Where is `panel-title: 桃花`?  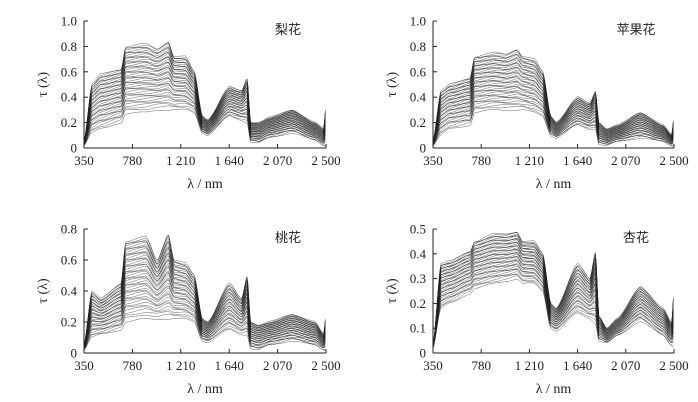
panel-title: 桃花 is located at coordinates (288, 238).